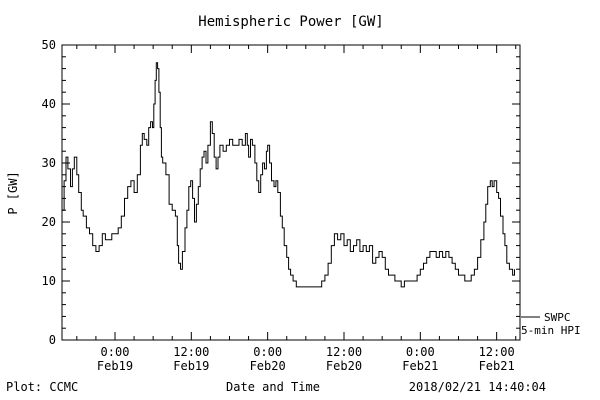  I want to click on y-tick-label: 50, so click(49, 45).